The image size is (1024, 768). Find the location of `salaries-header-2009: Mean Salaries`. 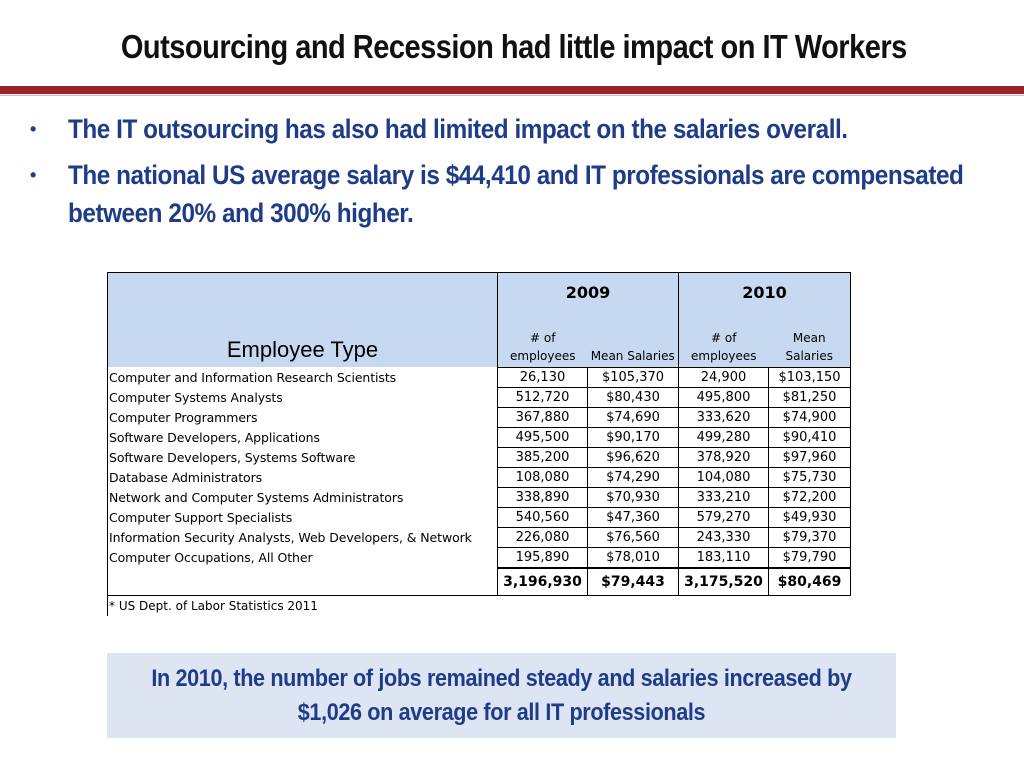

salaries-header-2009: Mean Salaries is located at coordinates (633, 339).